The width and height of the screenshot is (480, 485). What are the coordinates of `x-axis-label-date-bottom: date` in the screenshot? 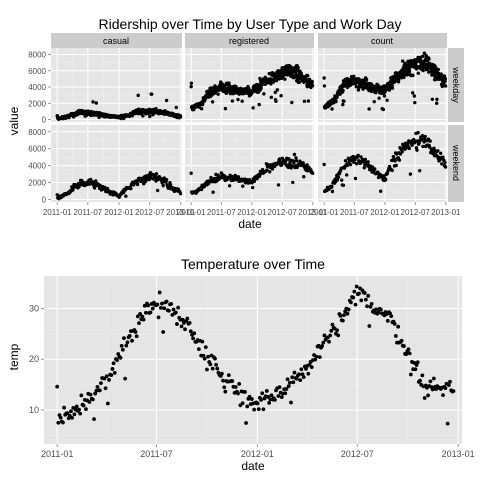 It's located at (253, 466).